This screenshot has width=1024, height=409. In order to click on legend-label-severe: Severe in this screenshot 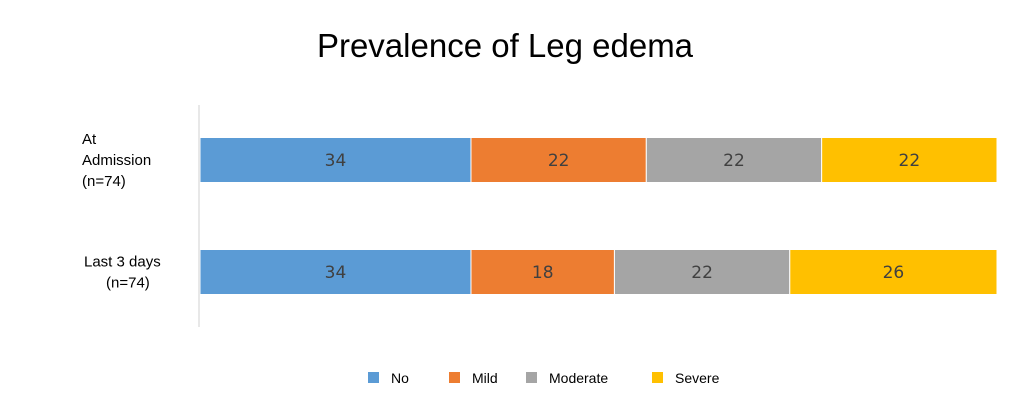, I will do `click(697, 378)`.